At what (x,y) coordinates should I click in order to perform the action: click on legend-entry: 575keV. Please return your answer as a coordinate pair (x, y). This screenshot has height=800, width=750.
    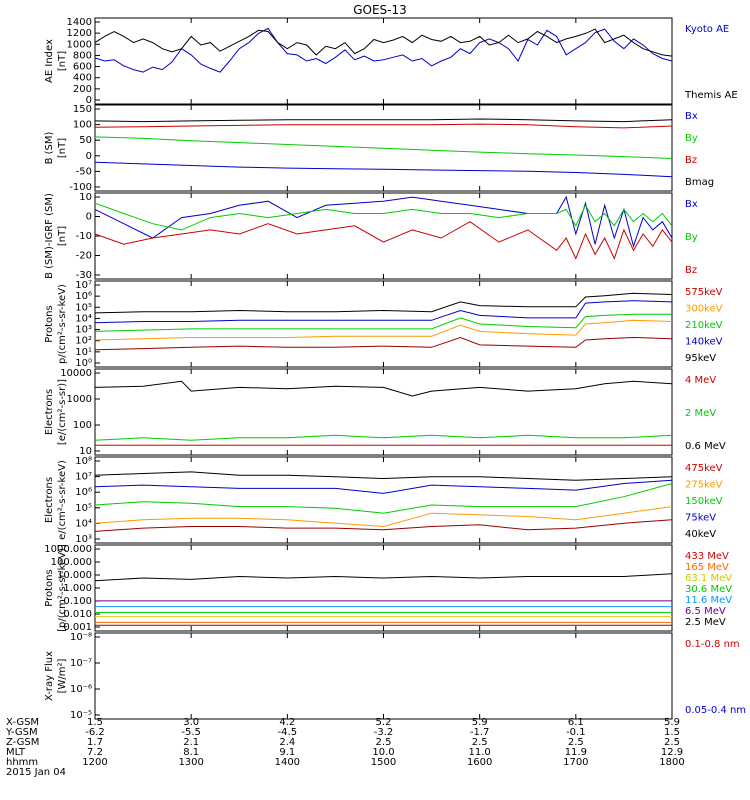
    Looking at the image, I should click on (704, 292).